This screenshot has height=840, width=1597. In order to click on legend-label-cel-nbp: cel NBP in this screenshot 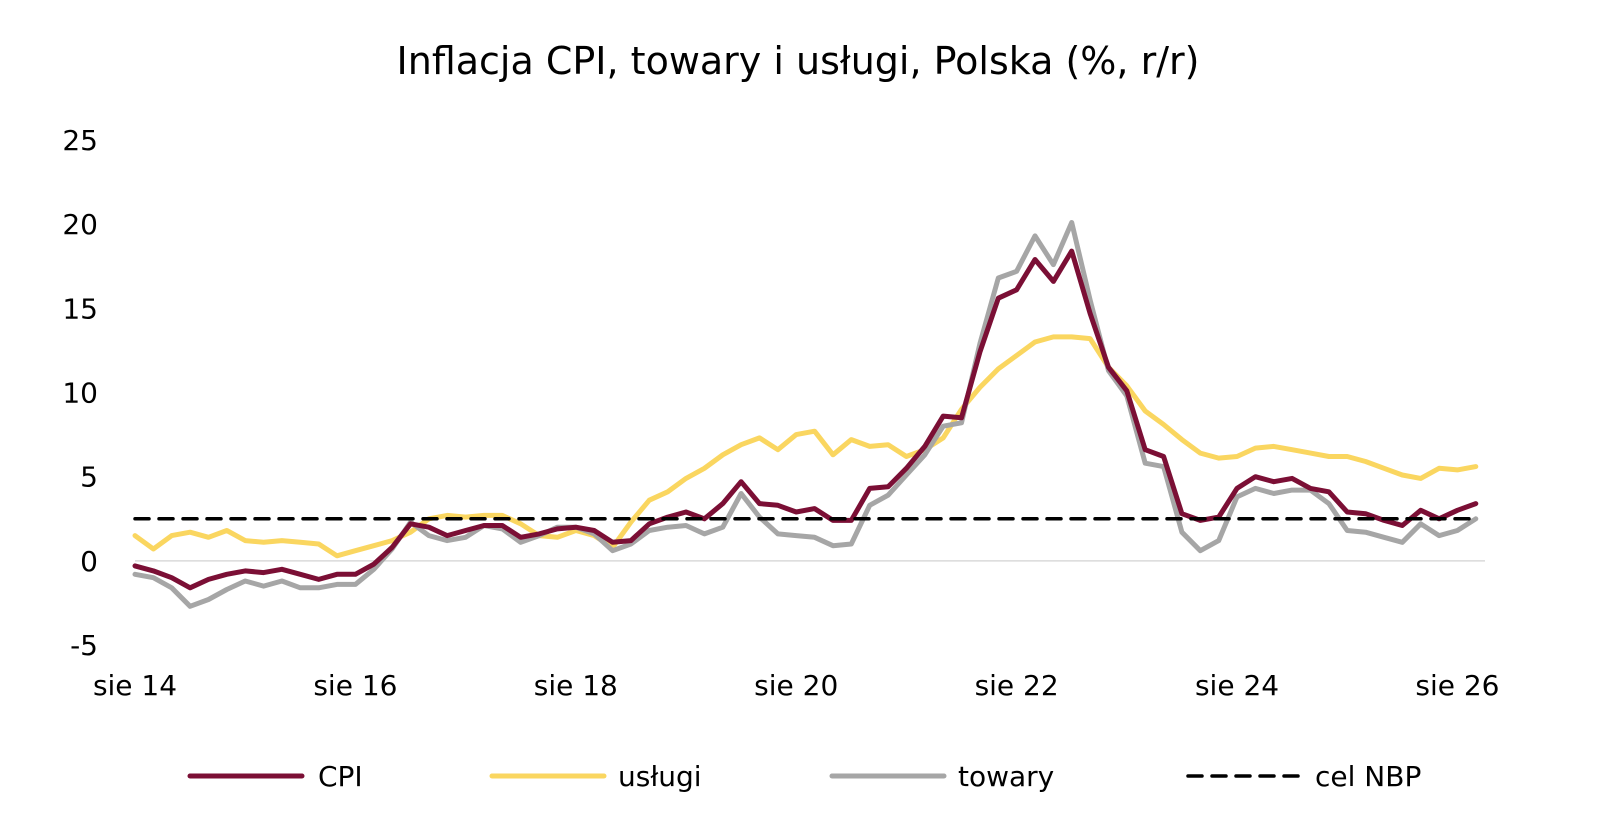, I will do `click(1368, 776)`.